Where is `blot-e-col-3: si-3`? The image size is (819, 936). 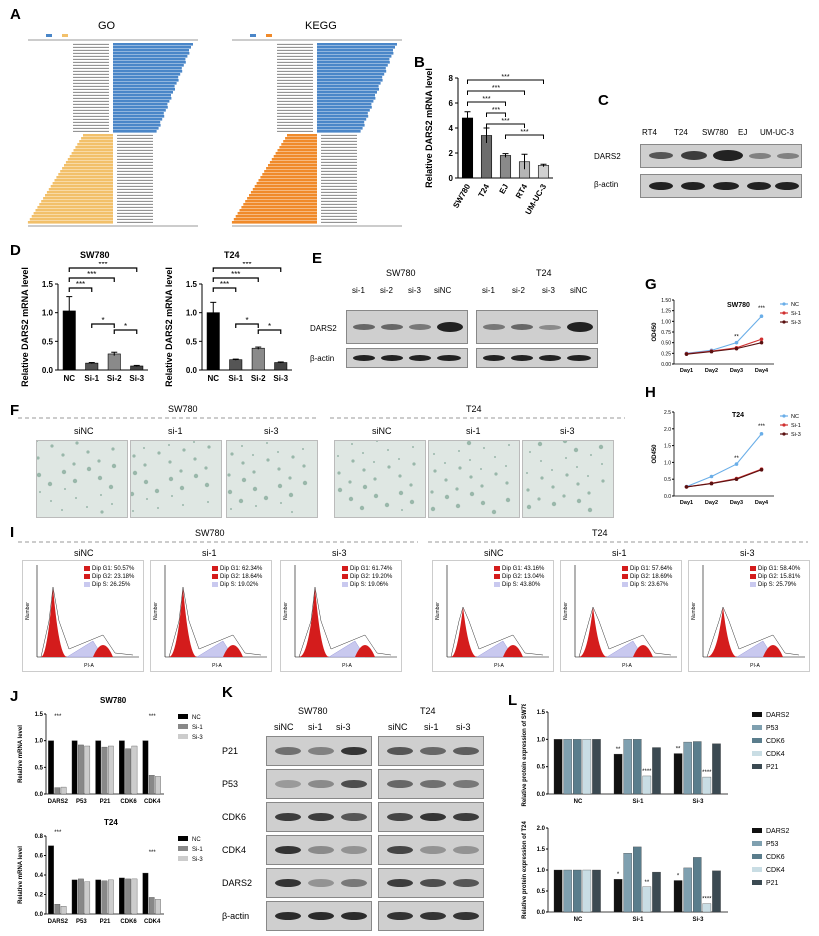
blot-e-col-3: si-3 is located at coordinates (414, 290).